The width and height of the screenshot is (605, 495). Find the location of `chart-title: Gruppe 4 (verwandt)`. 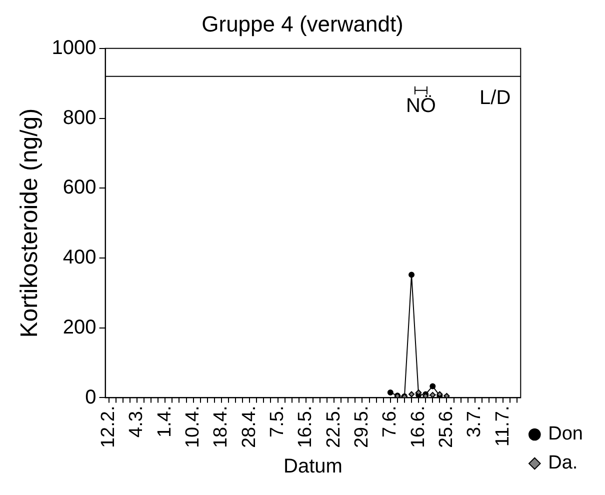

chart-title: Gruppe 4 (verwandt) is located at coordinates (303, 23).